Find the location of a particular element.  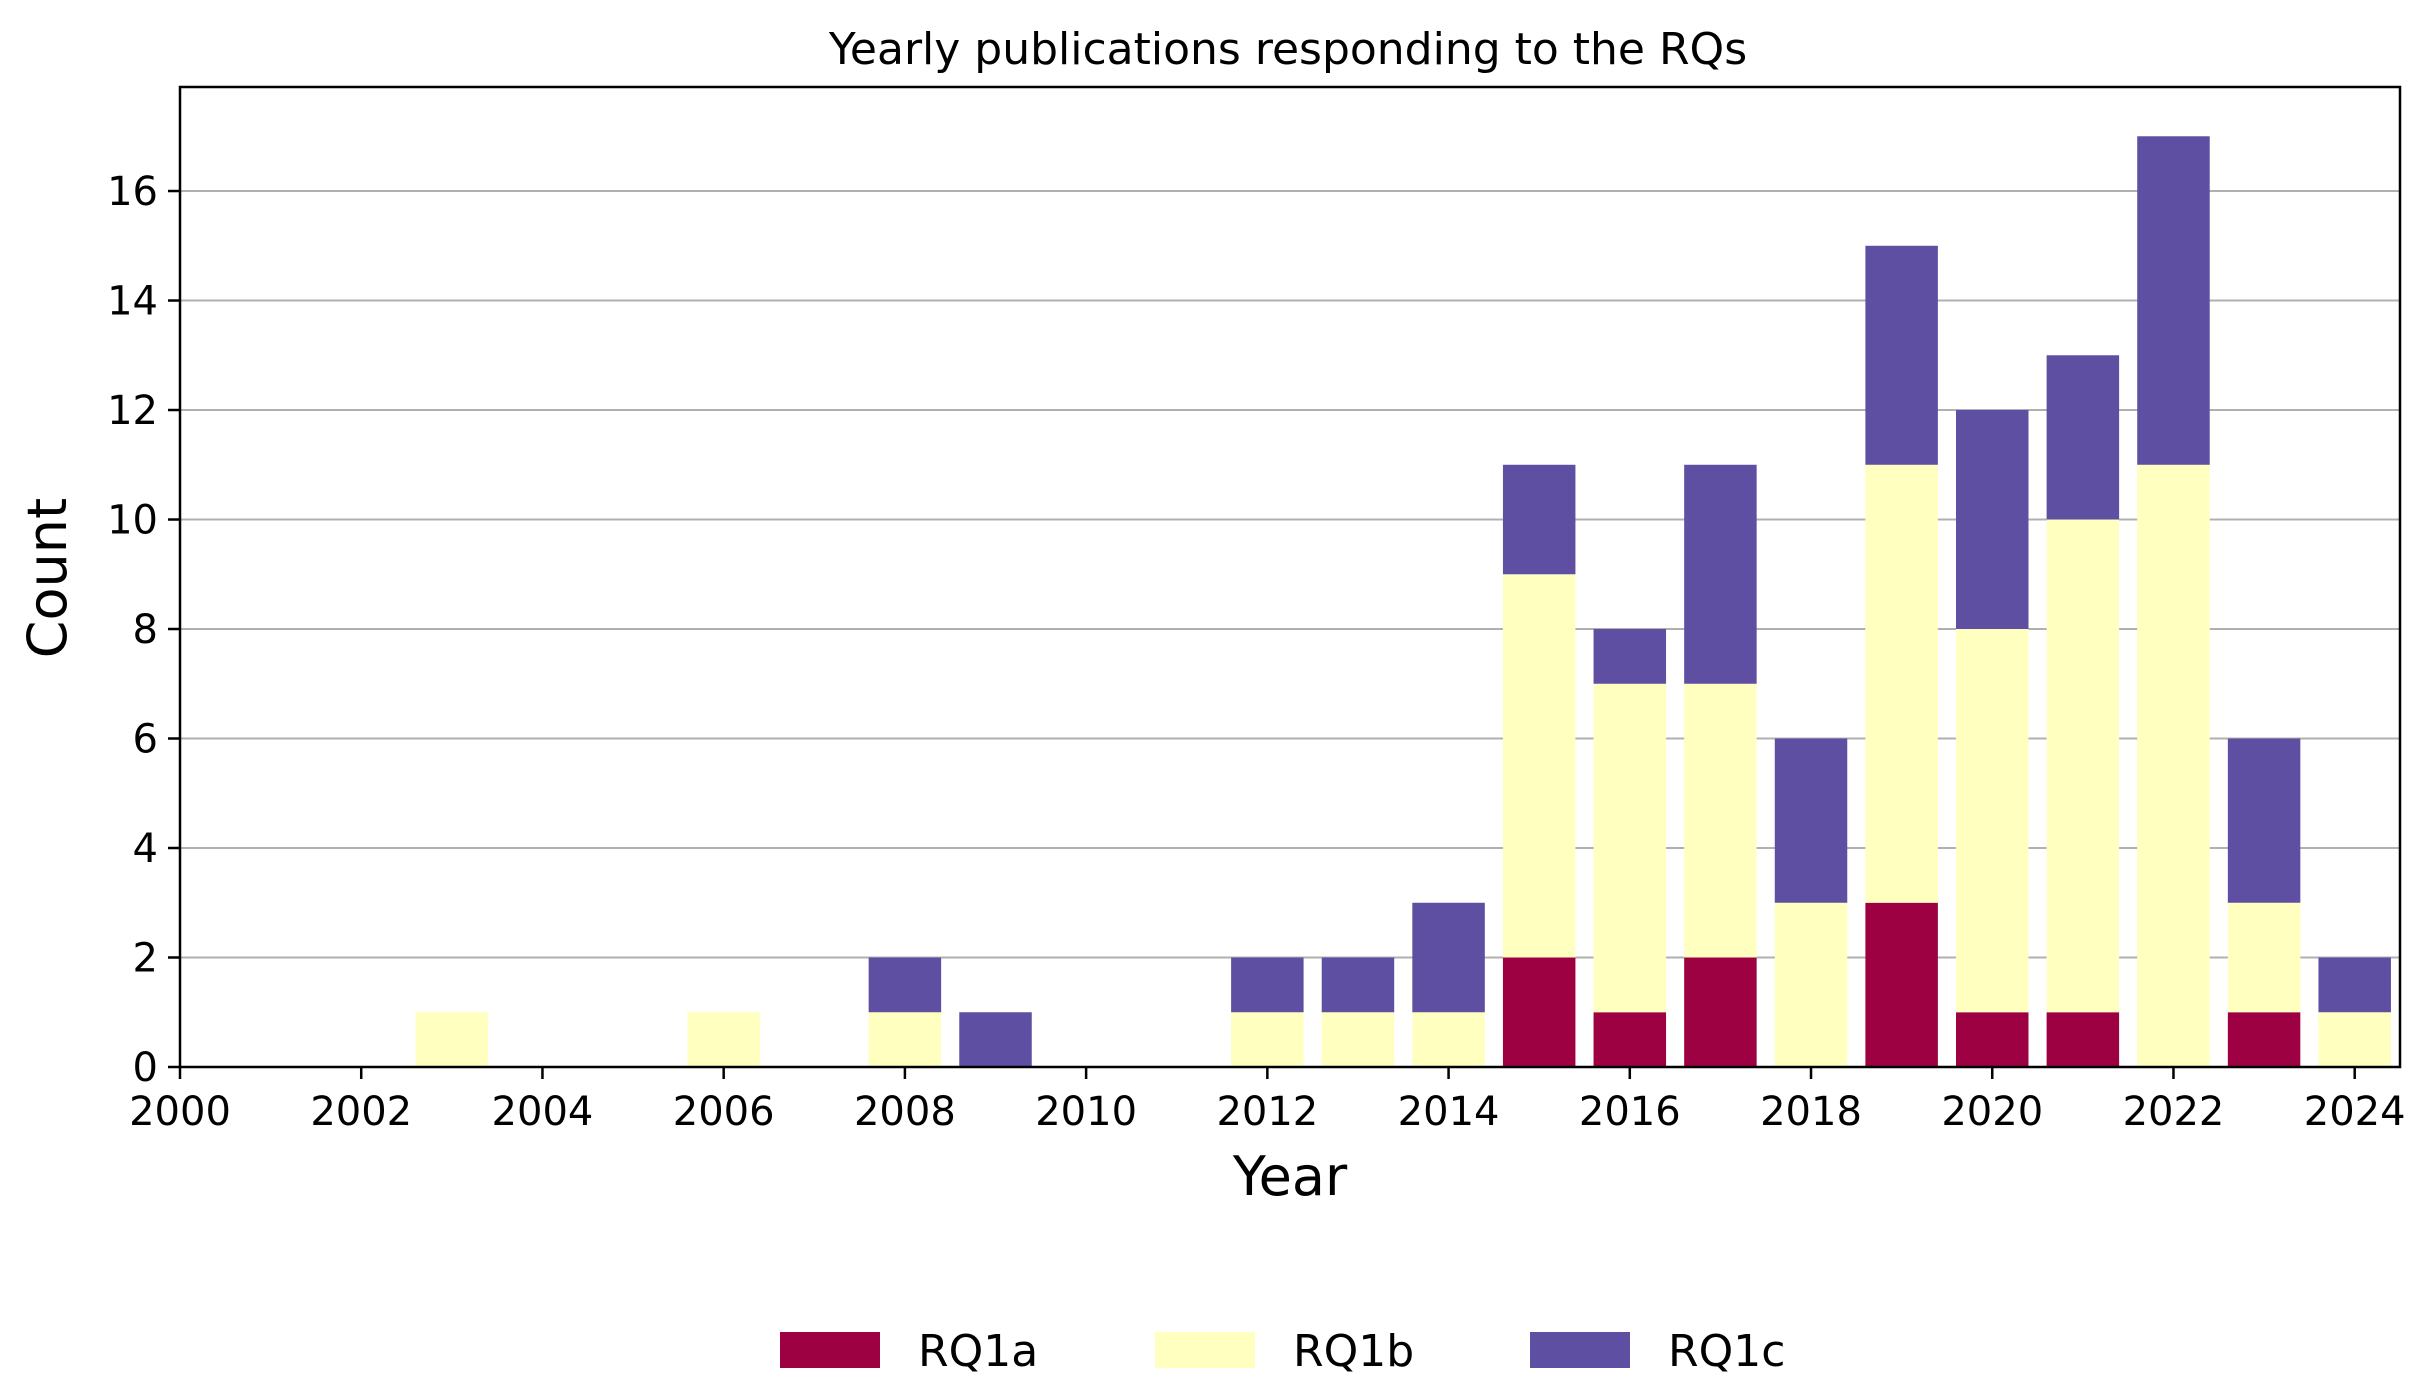

legend-label-RQ1c: RQ1c is located at coordinates (1726, 1351).